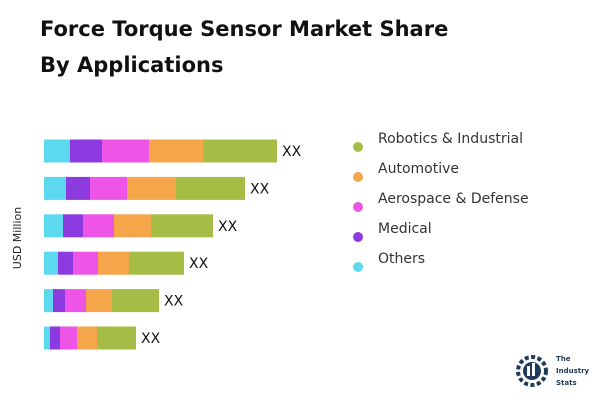 The height and width of the screenshot is (400, 600). I want to click on legend-label: Others, so click(401, 259).